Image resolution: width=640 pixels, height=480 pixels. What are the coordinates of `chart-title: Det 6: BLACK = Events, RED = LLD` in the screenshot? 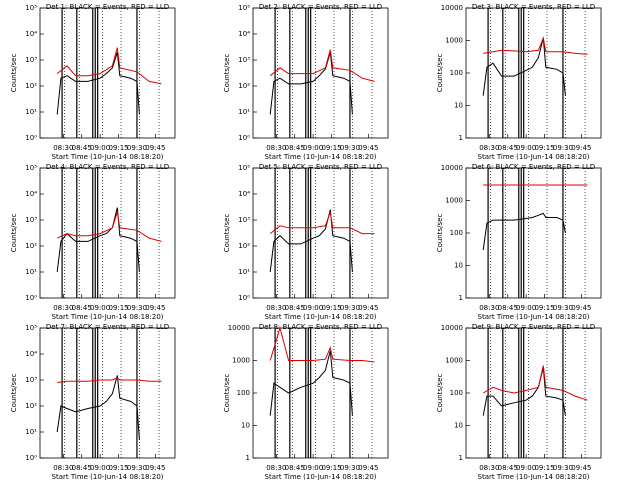 It's located at (533, 167).